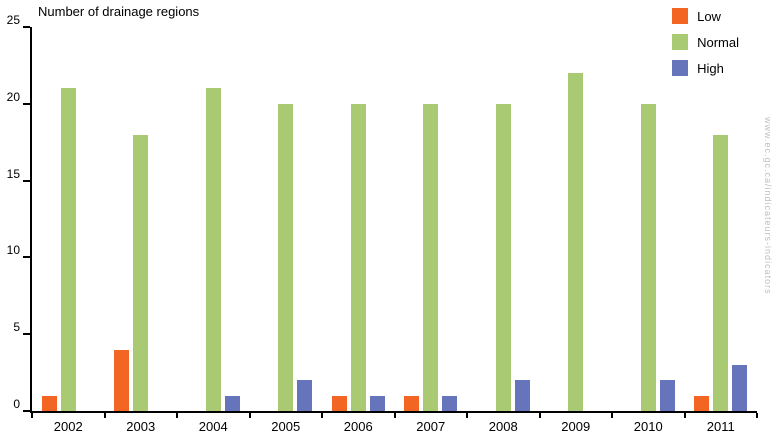 This screenshot has height=440, width=775. I want to click on legend-swatch-low, so click(680, 16).